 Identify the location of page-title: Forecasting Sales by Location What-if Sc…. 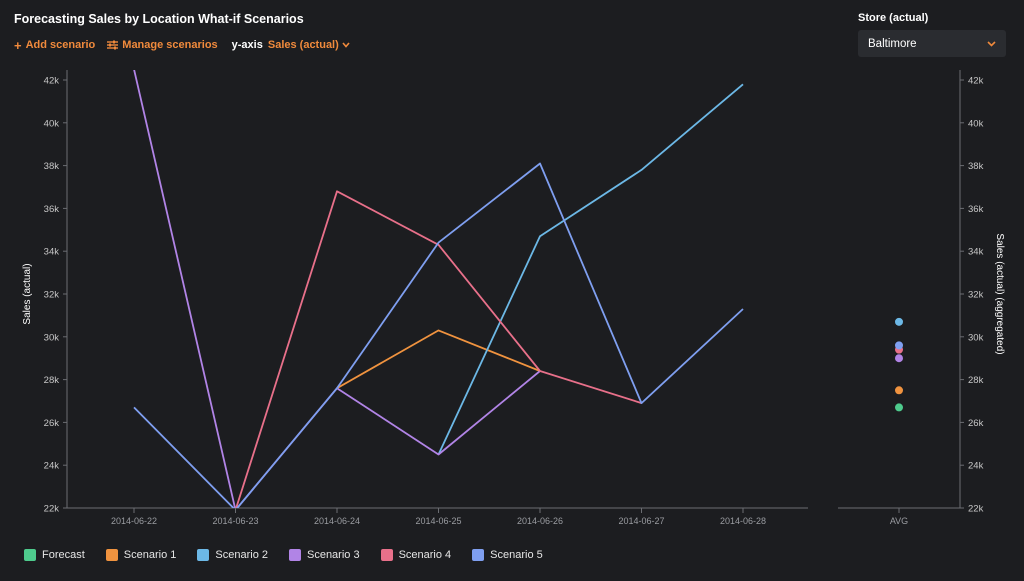
(159, 19).